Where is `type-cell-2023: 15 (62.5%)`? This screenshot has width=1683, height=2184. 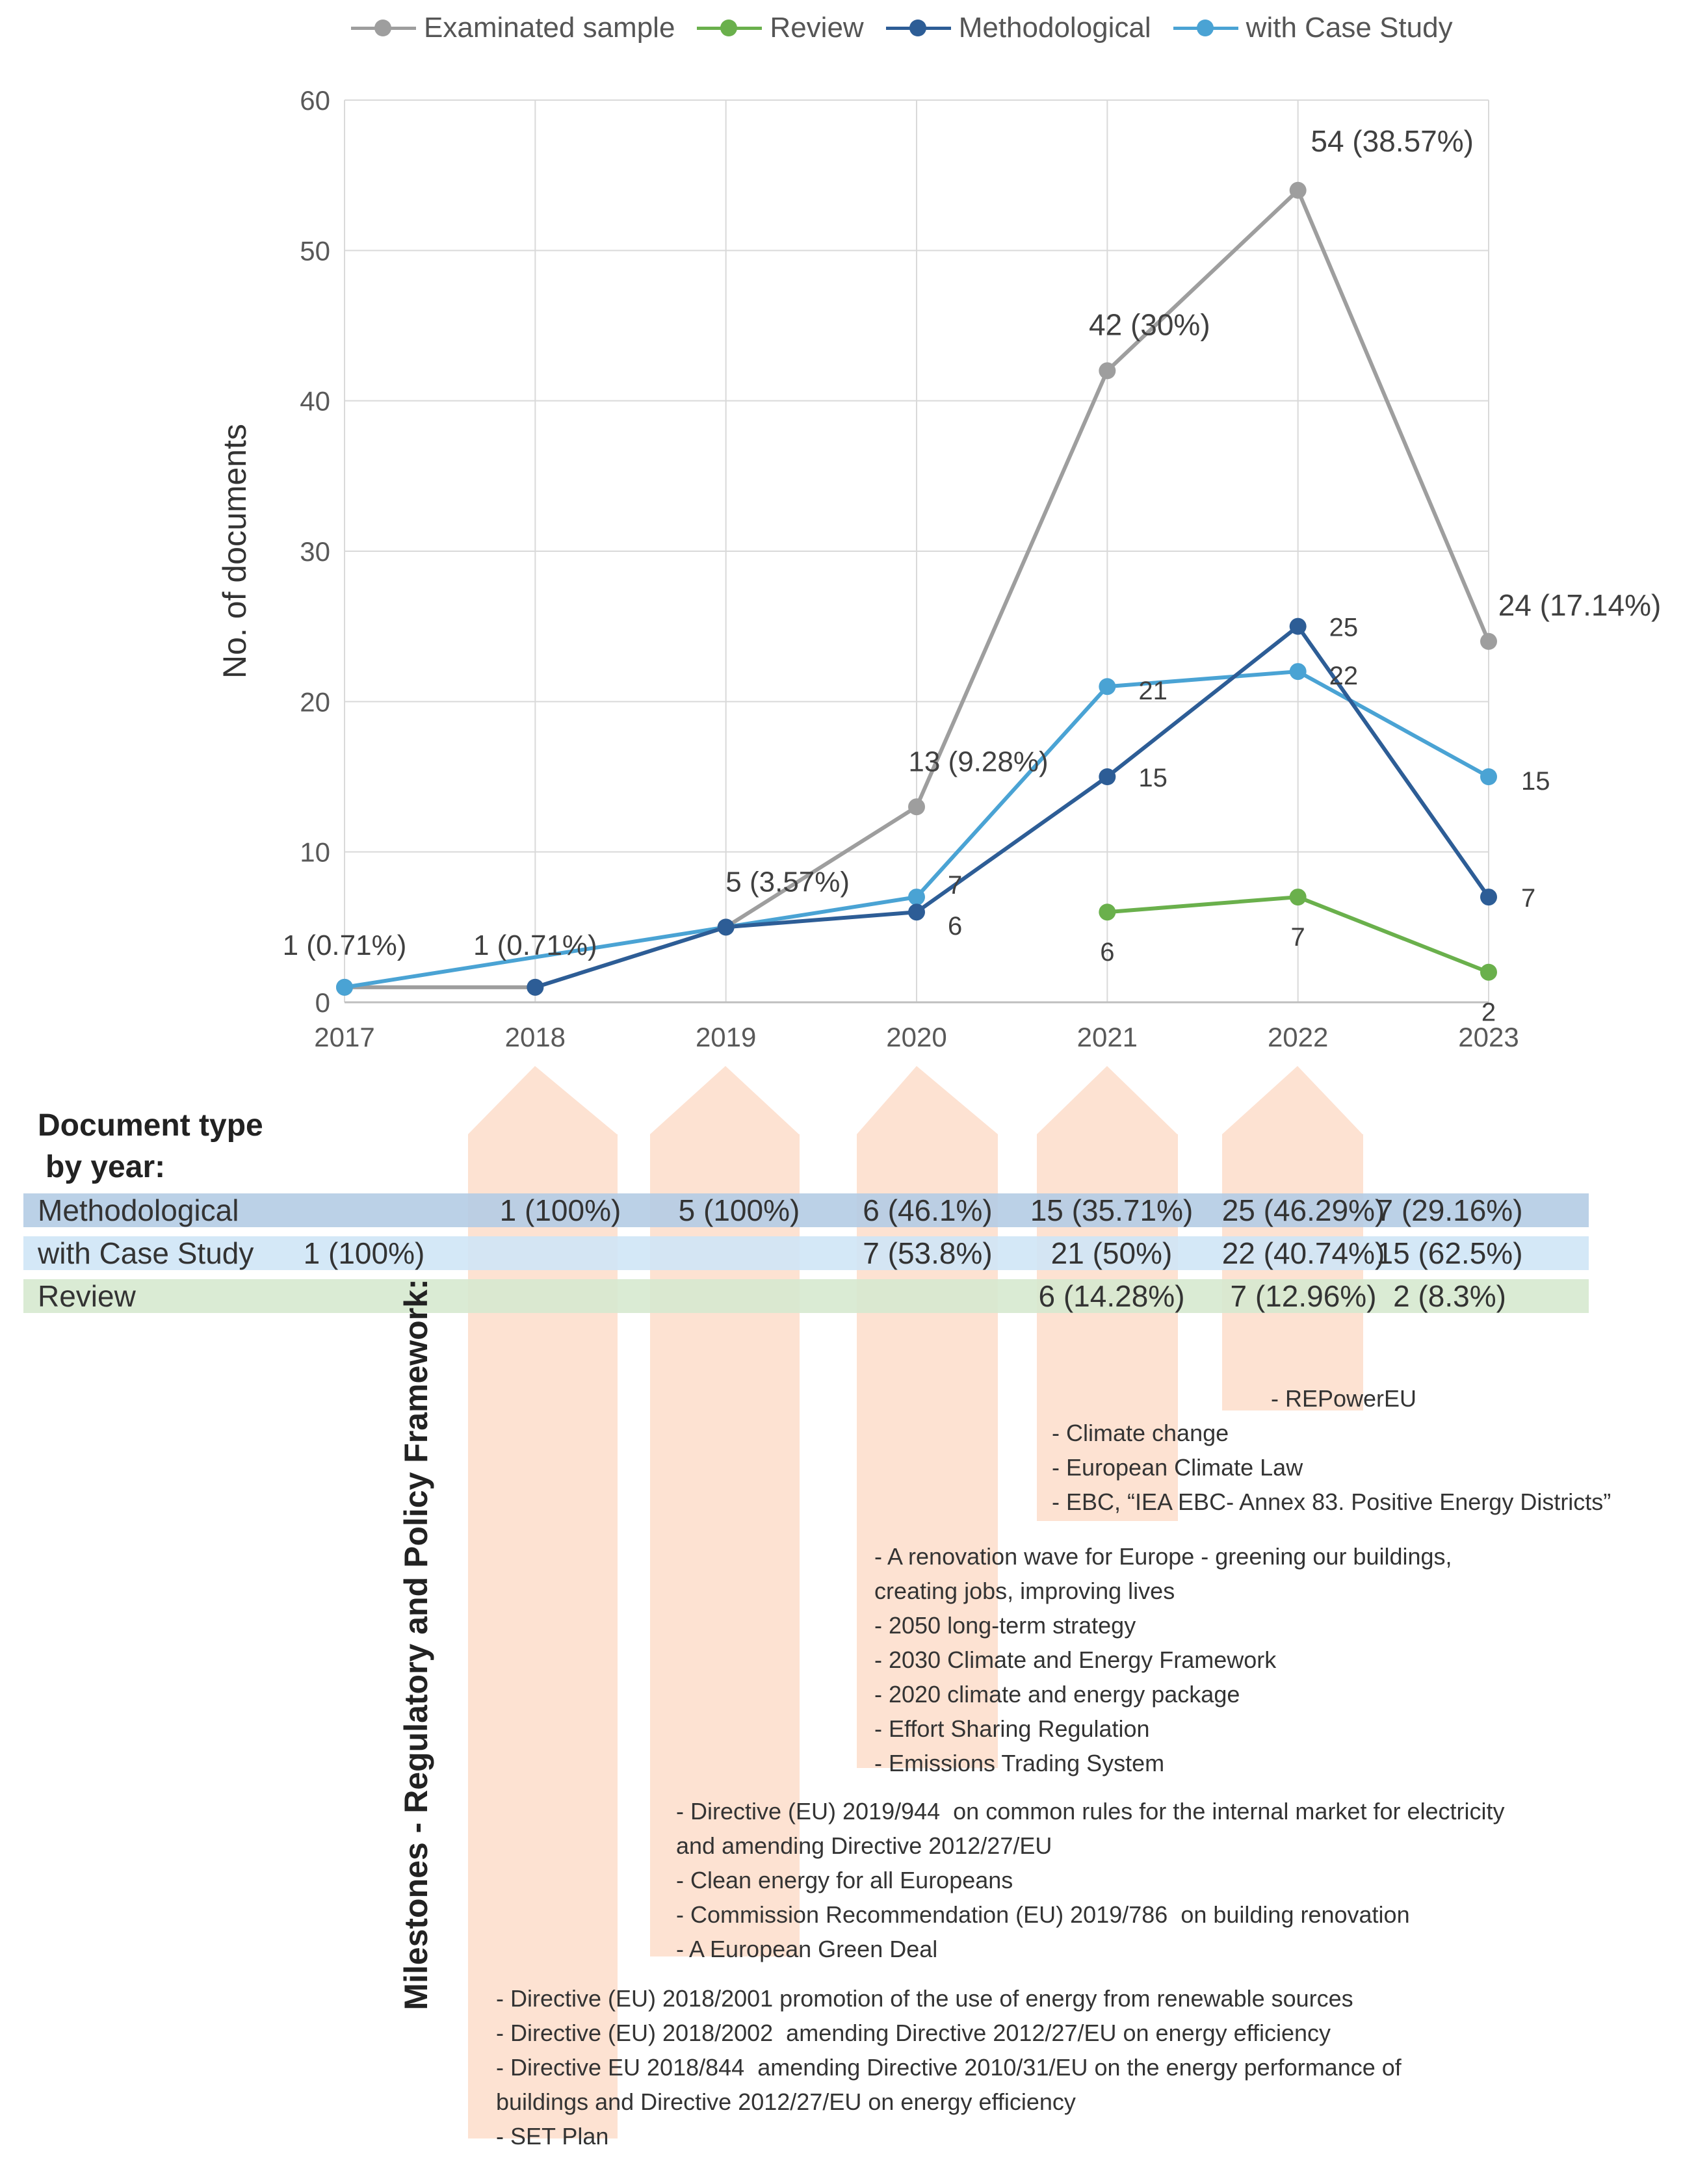 type-cell-2023: 15 (62.5%) is located at coordinates (1450, 1253).